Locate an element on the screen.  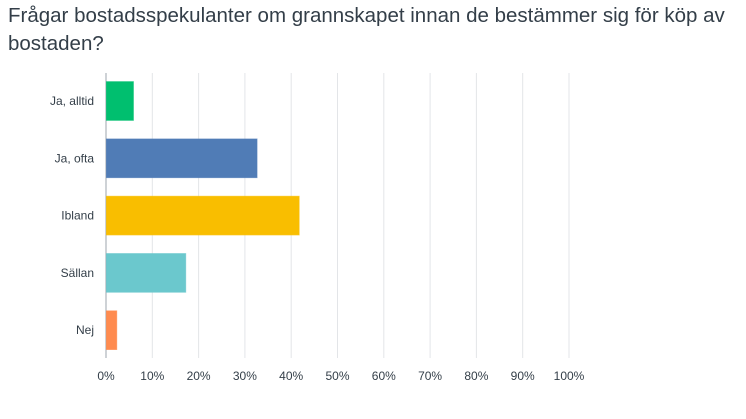
x-tick-label: 70% is located at coordinates (430, 376).